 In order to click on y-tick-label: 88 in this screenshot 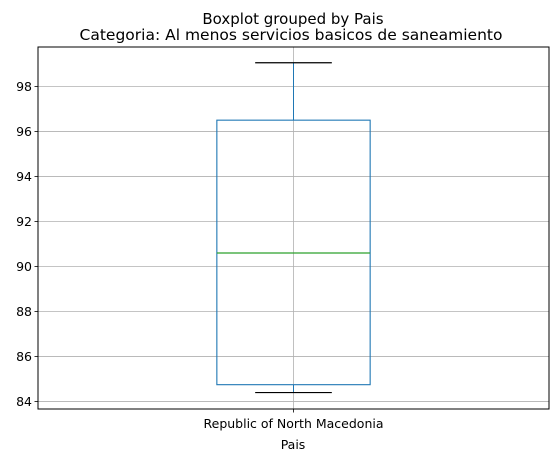, I will do `click(24, 311)`.